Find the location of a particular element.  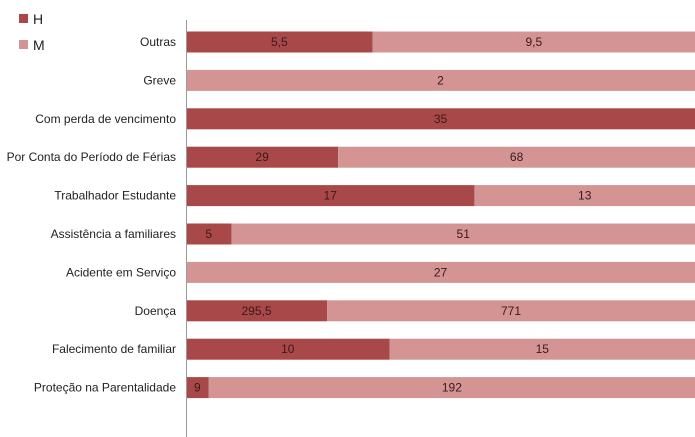

legend-swatch-m is located at coordinates (23, 44).